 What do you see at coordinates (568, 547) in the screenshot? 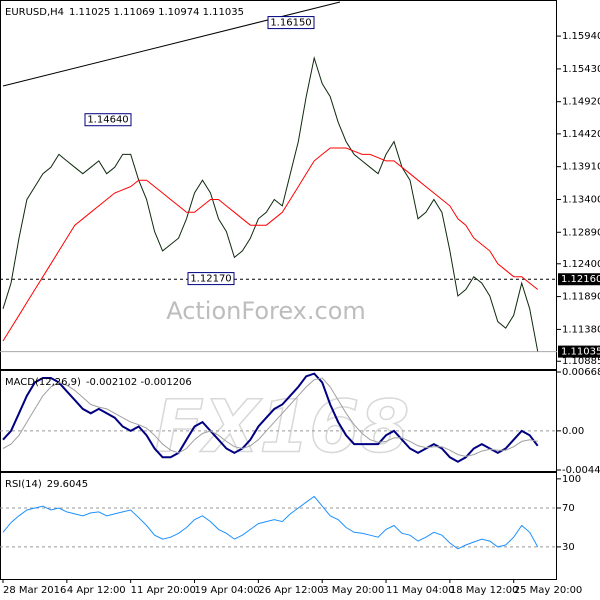
I see `y-tick-label: 30` at bounding box center [568, 547].